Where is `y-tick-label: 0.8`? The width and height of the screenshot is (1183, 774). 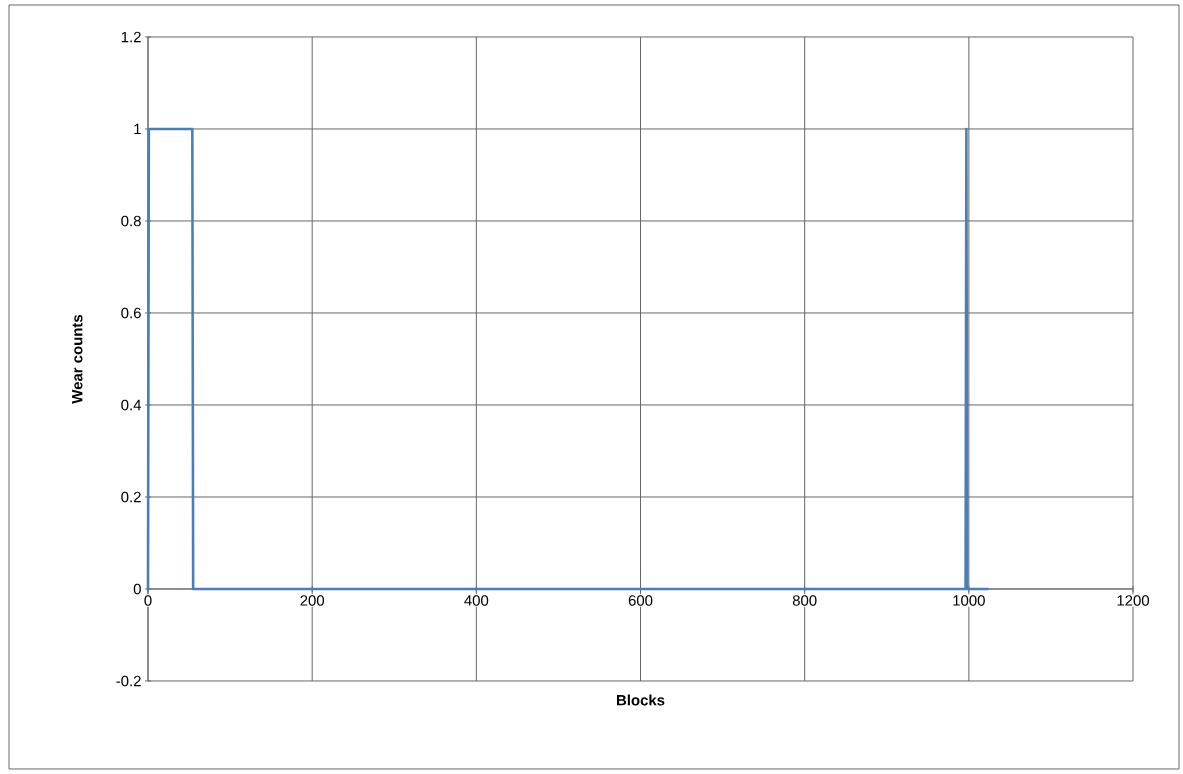
y-tick-label: 0.8 is located at coordinates (131, 221).